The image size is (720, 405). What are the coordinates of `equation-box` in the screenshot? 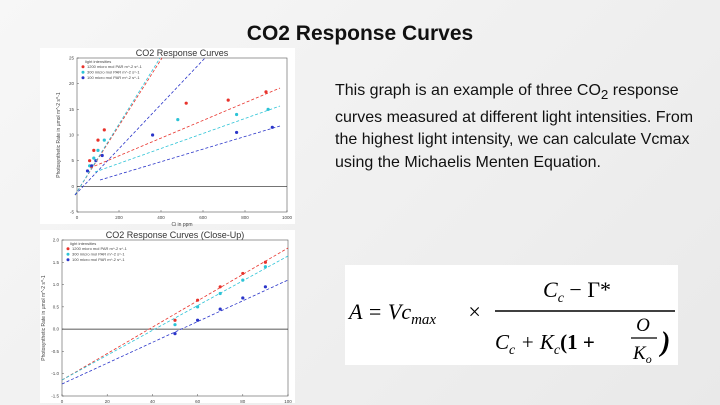 It's located at (511, 315).